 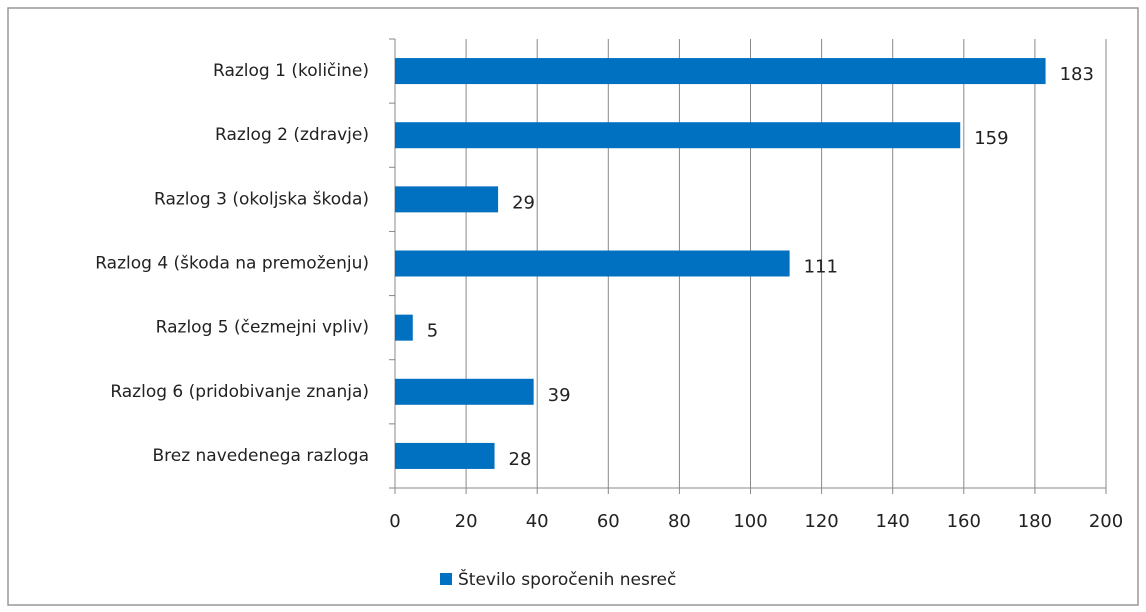 What do you see at coordinates (262, 328) in the screenshot?
I see `y-tick-label: Razlog 5 (čezmejni vpliv)` at bounding box center [262, 328].